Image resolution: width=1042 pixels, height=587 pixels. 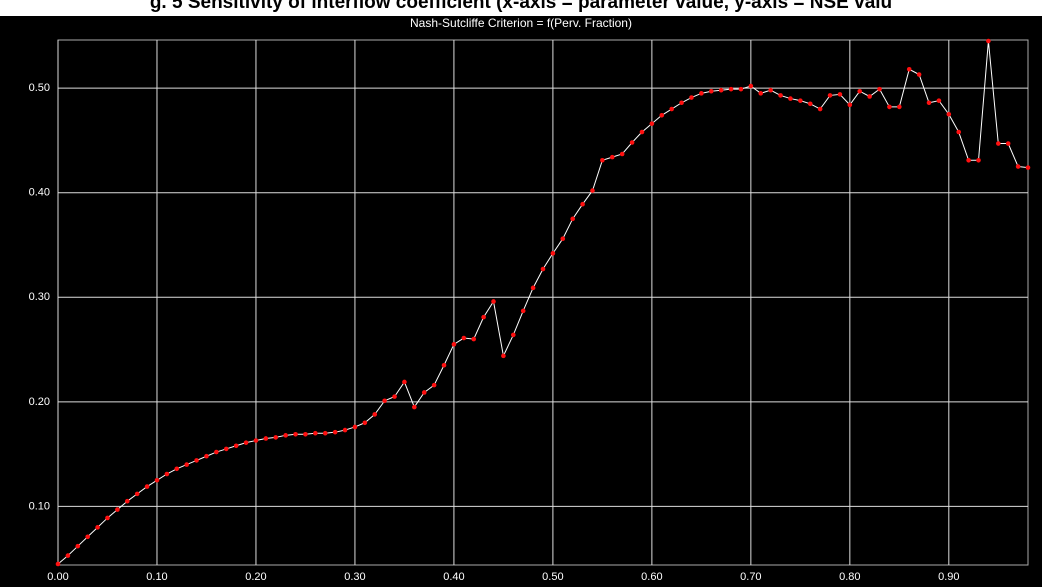 I want to click on y-tick-label: 0.20, so click(x=39, y=402).